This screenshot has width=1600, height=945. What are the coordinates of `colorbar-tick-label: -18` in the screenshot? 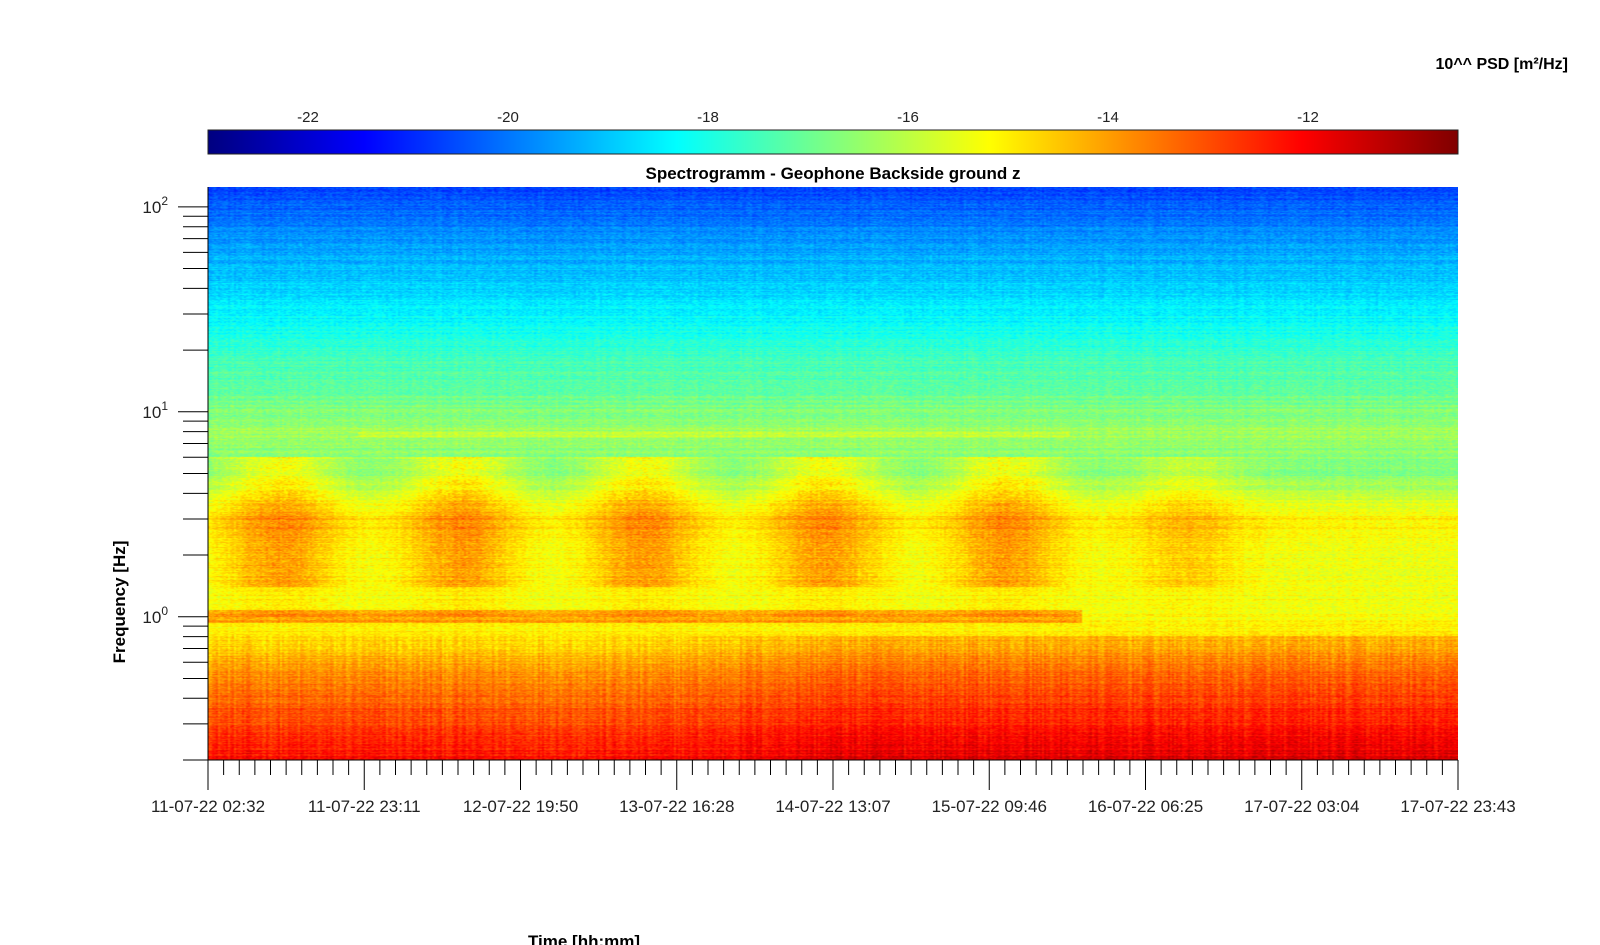 It's located at (708, 117).